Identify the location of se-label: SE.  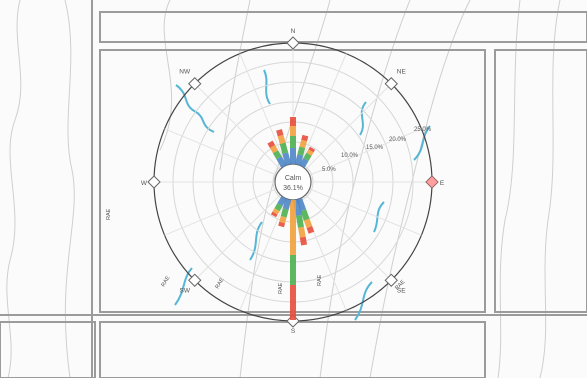
(401, 290).